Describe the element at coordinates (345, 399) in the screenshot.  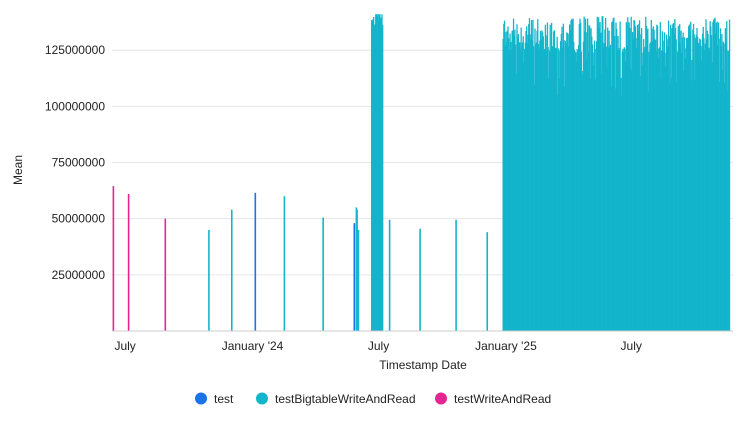
I see `legend-label: testBigtableWriteAndRead` at that location.